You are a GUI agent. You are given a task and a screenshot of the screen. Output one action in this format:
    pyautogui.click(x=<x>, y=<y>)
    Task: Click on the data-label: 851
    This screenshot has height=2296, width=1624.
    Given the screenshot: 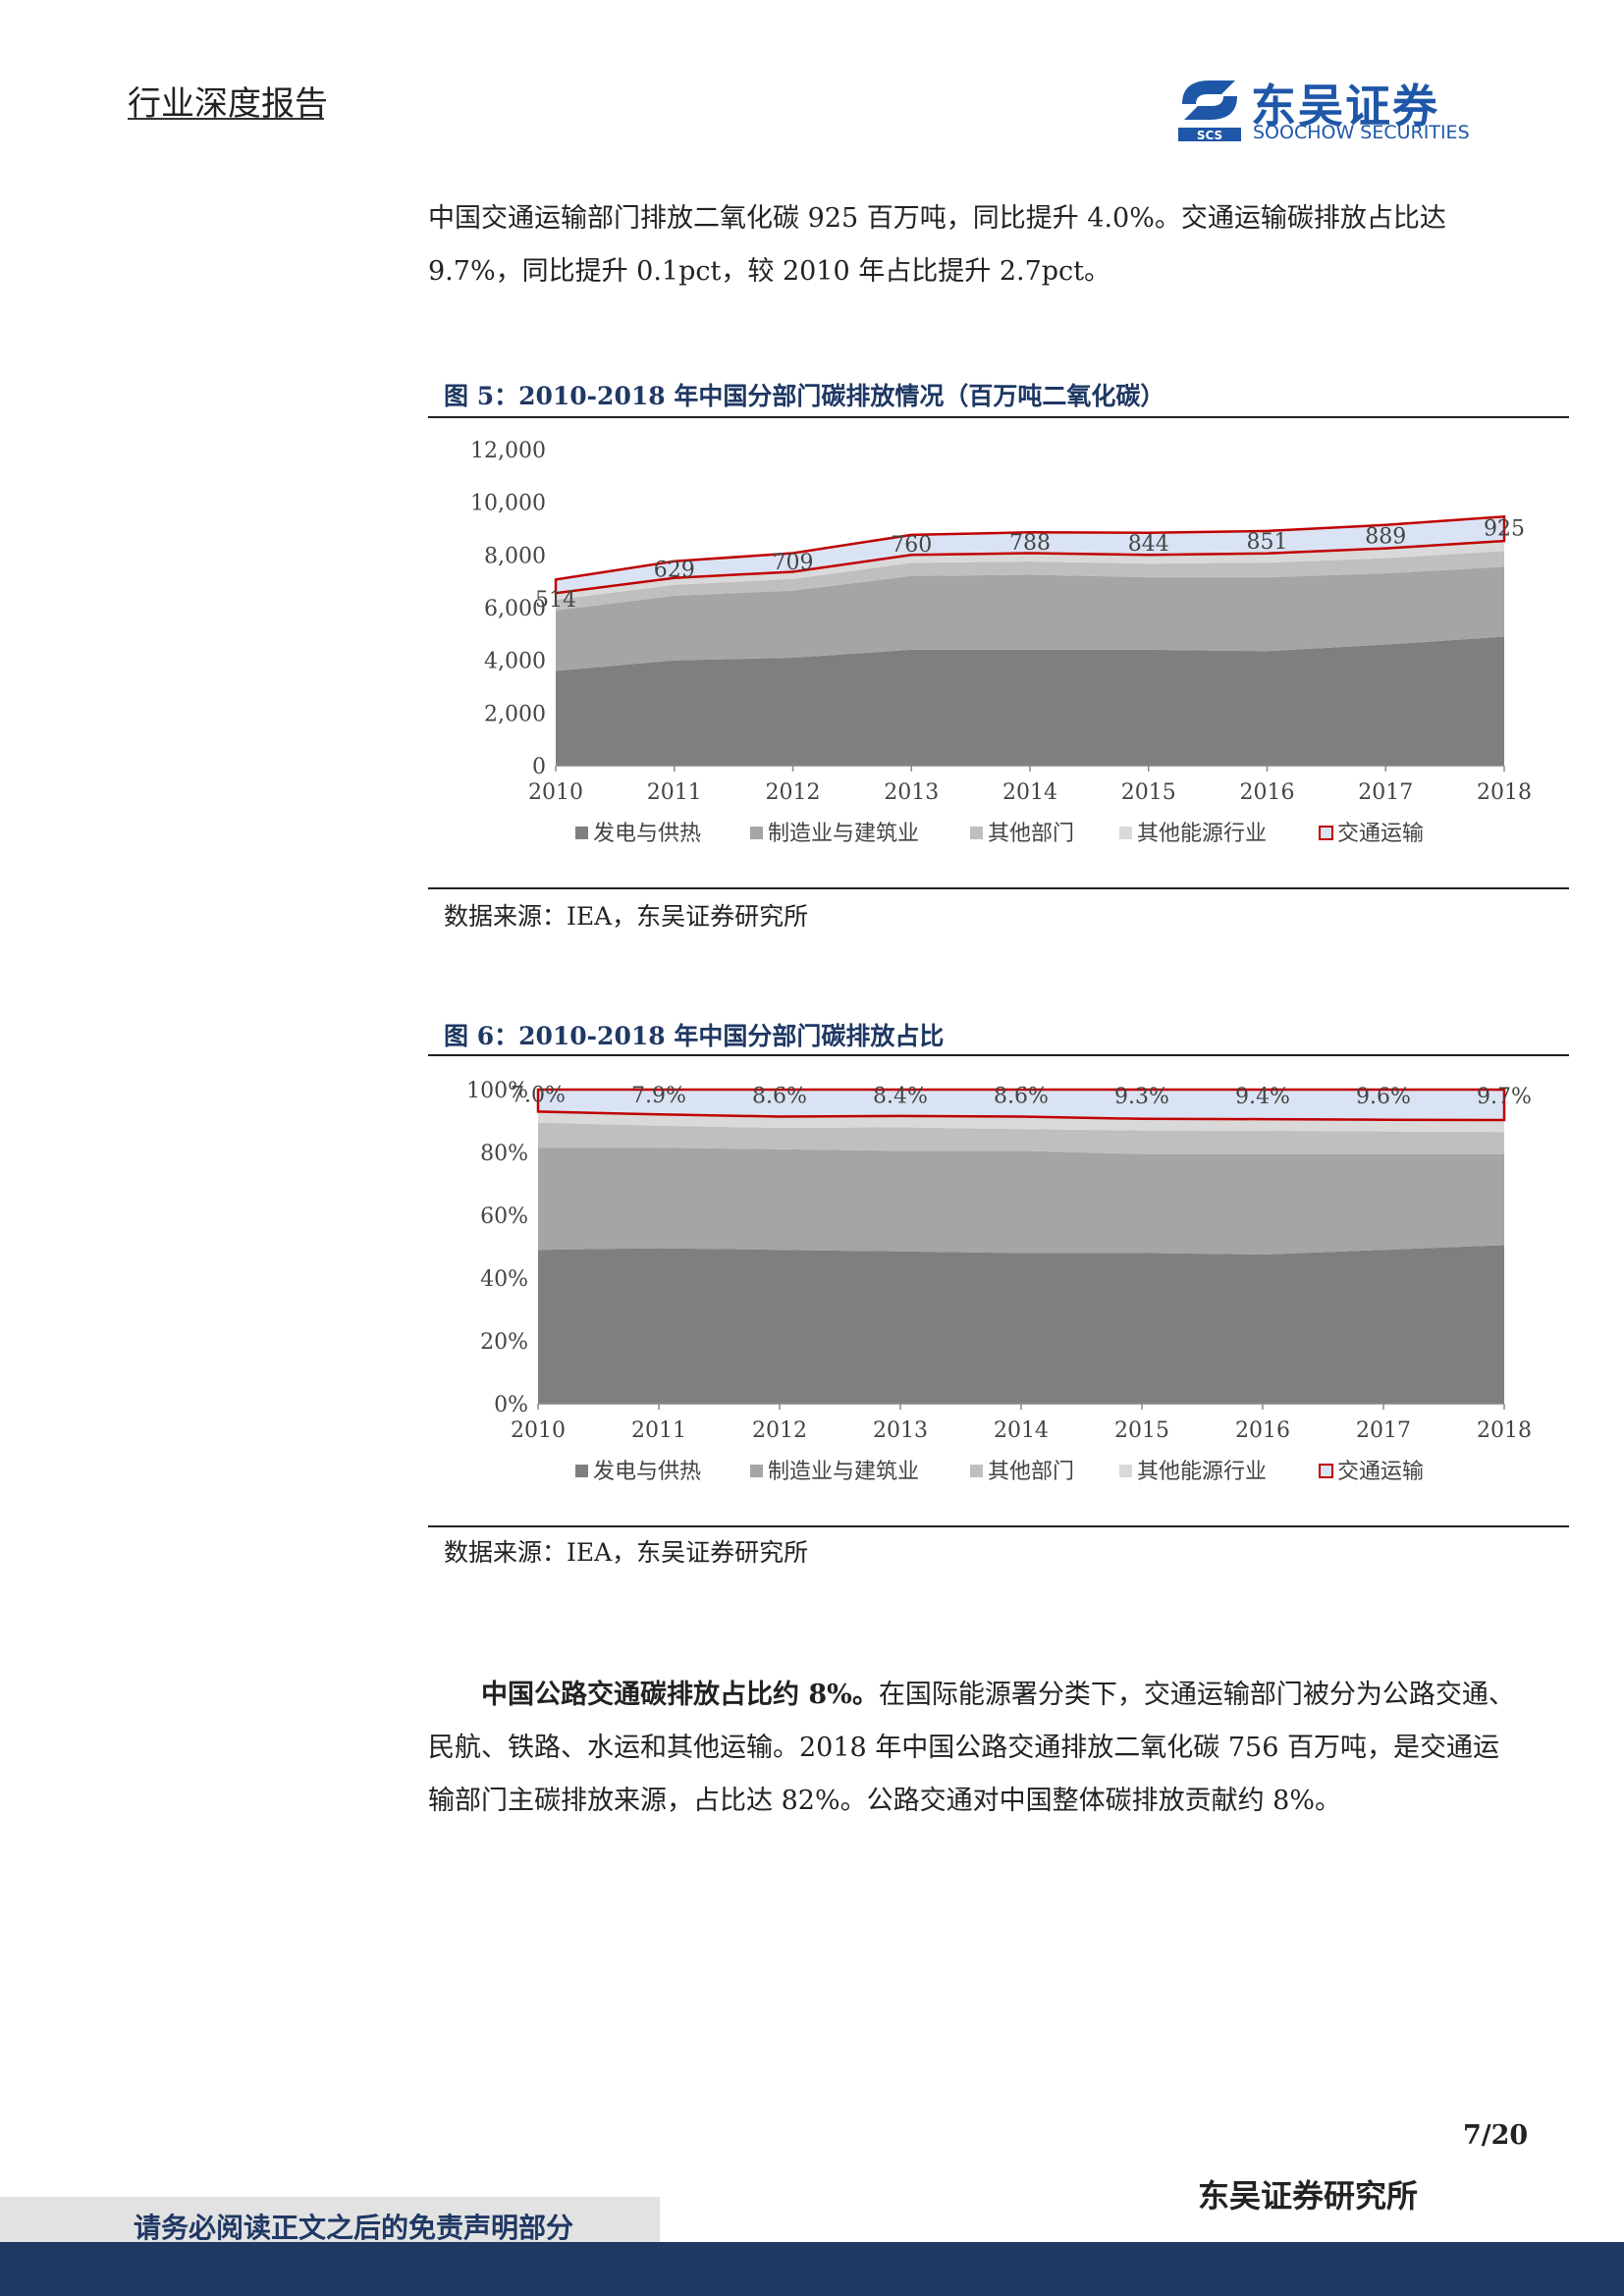 What is the action you would take?
    pyautogui.click(x=1267, y=542)
    